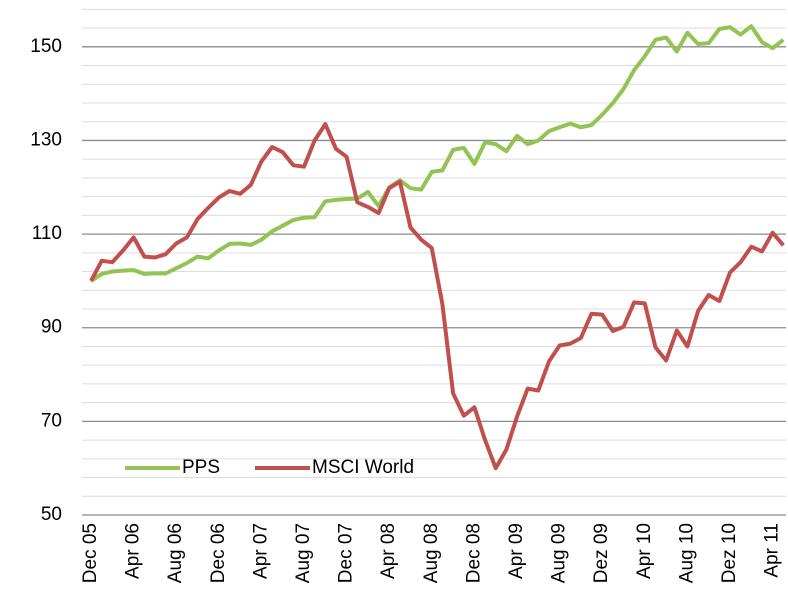 Image resolution: width=788 pixels, height=613 pixels. What do you see at coordinates (218, 553) in the screenshot?
I see `x-tick-label: Dec 06` at bounding box center [218, 553].